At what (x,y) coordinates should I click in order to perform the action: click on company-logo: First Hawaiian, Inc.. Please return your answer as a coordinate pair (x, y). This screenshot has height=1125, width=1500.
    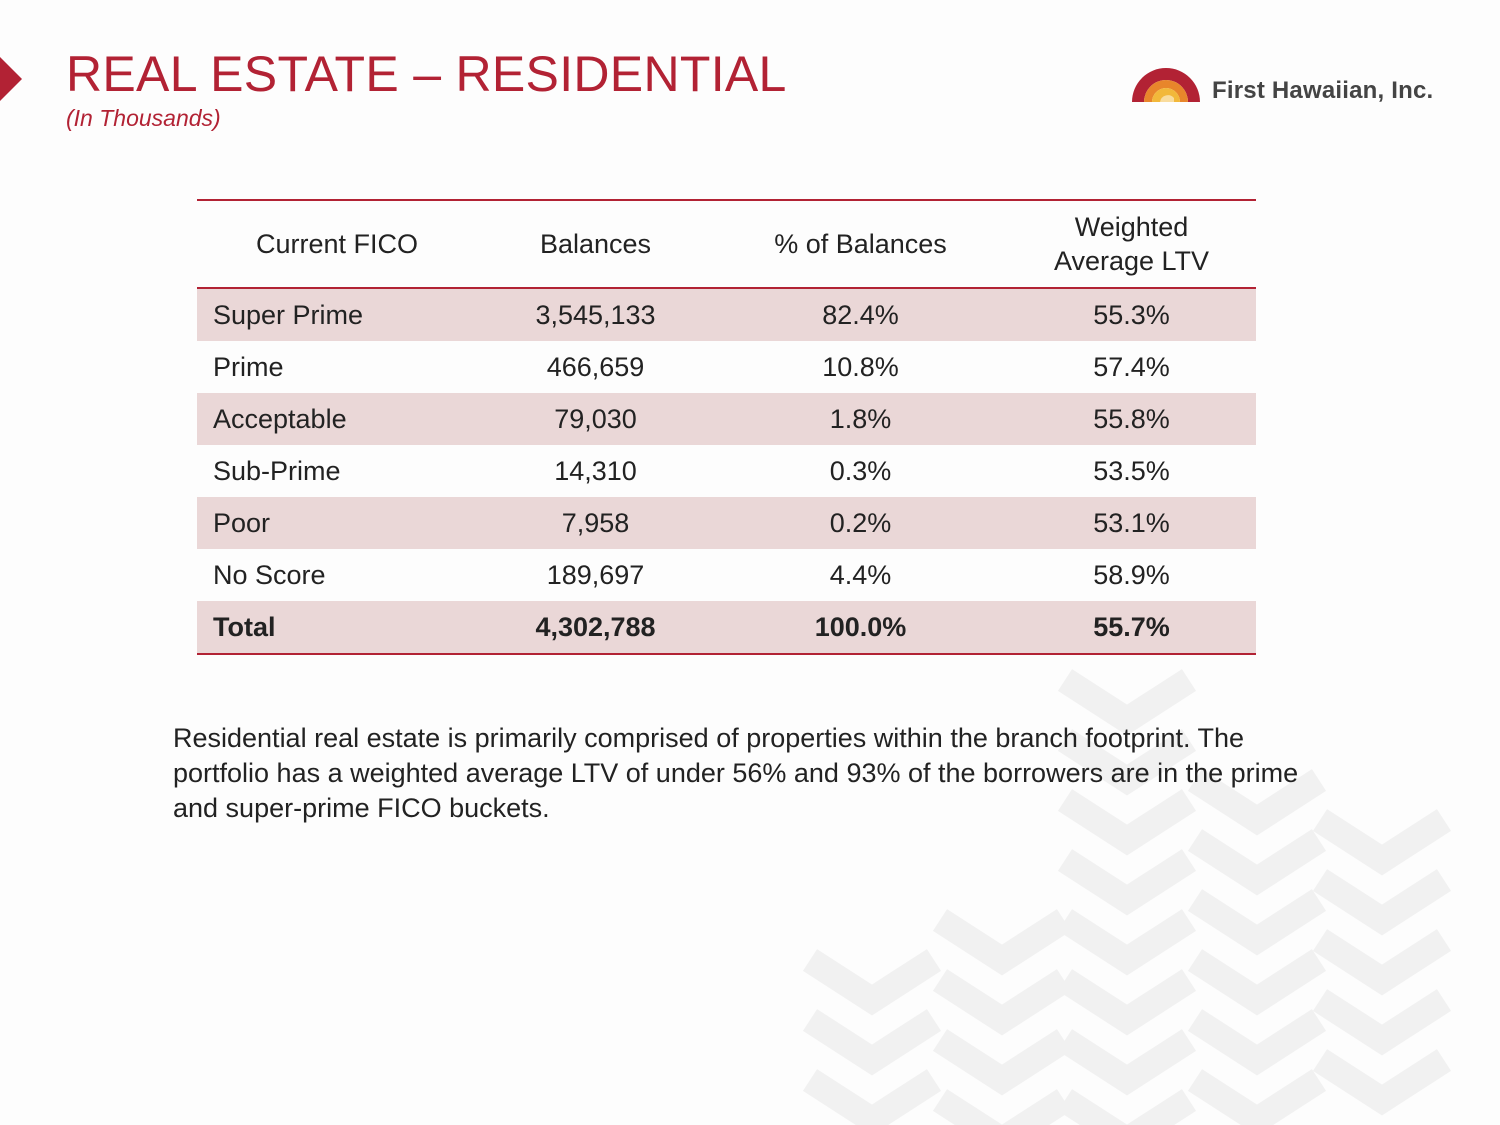
    Looking at the image, I should click on (1295, 85).